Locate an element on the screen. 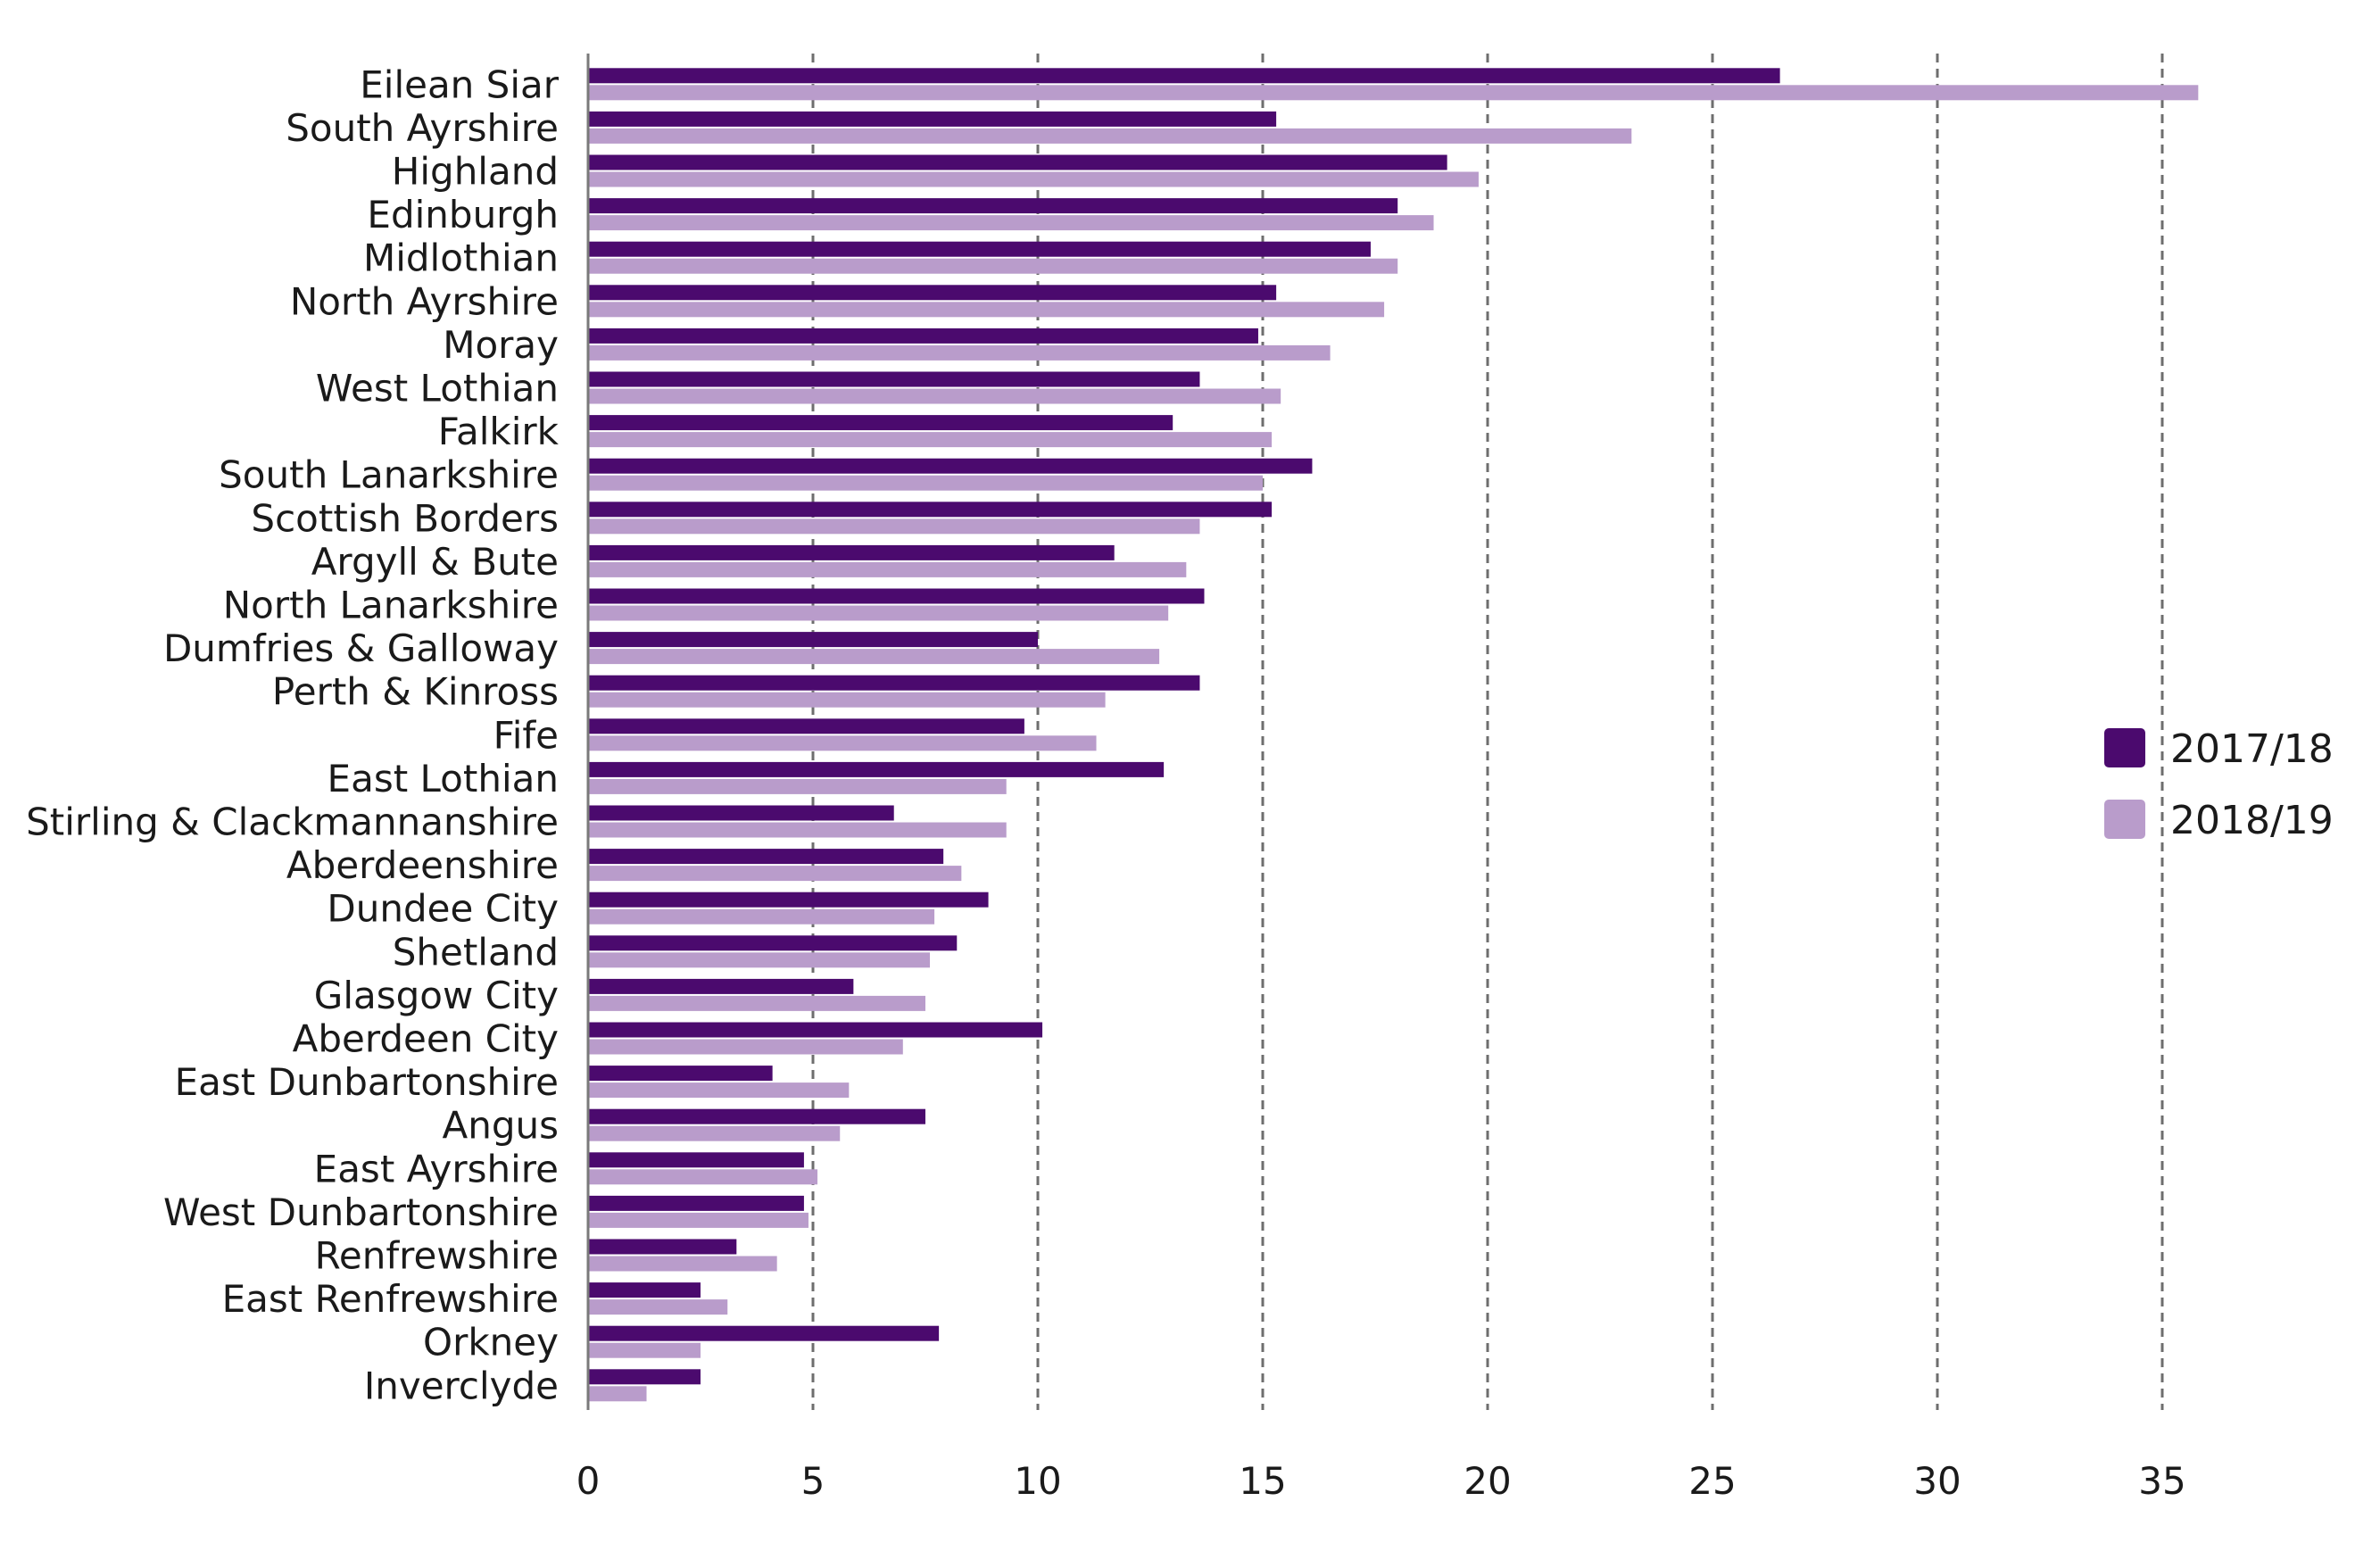 This screenshot has width=2380, height=1551. x-tick-label: 20 is located at coordinates (1487, 1481).